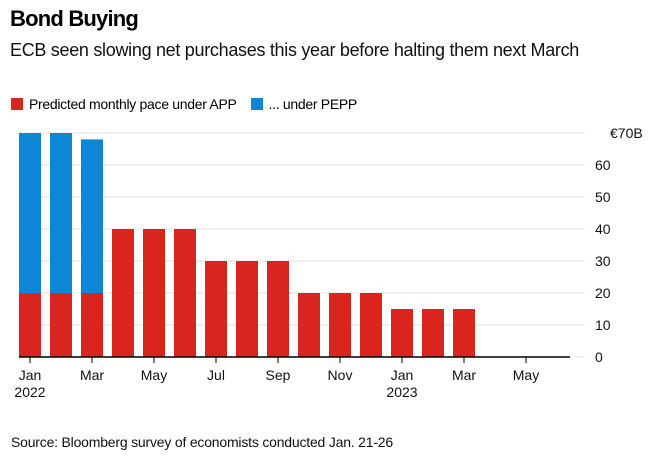  Describe the element at coordinates (603, 293) in the screenshot. I see `y-tick-label: 20` at that location.